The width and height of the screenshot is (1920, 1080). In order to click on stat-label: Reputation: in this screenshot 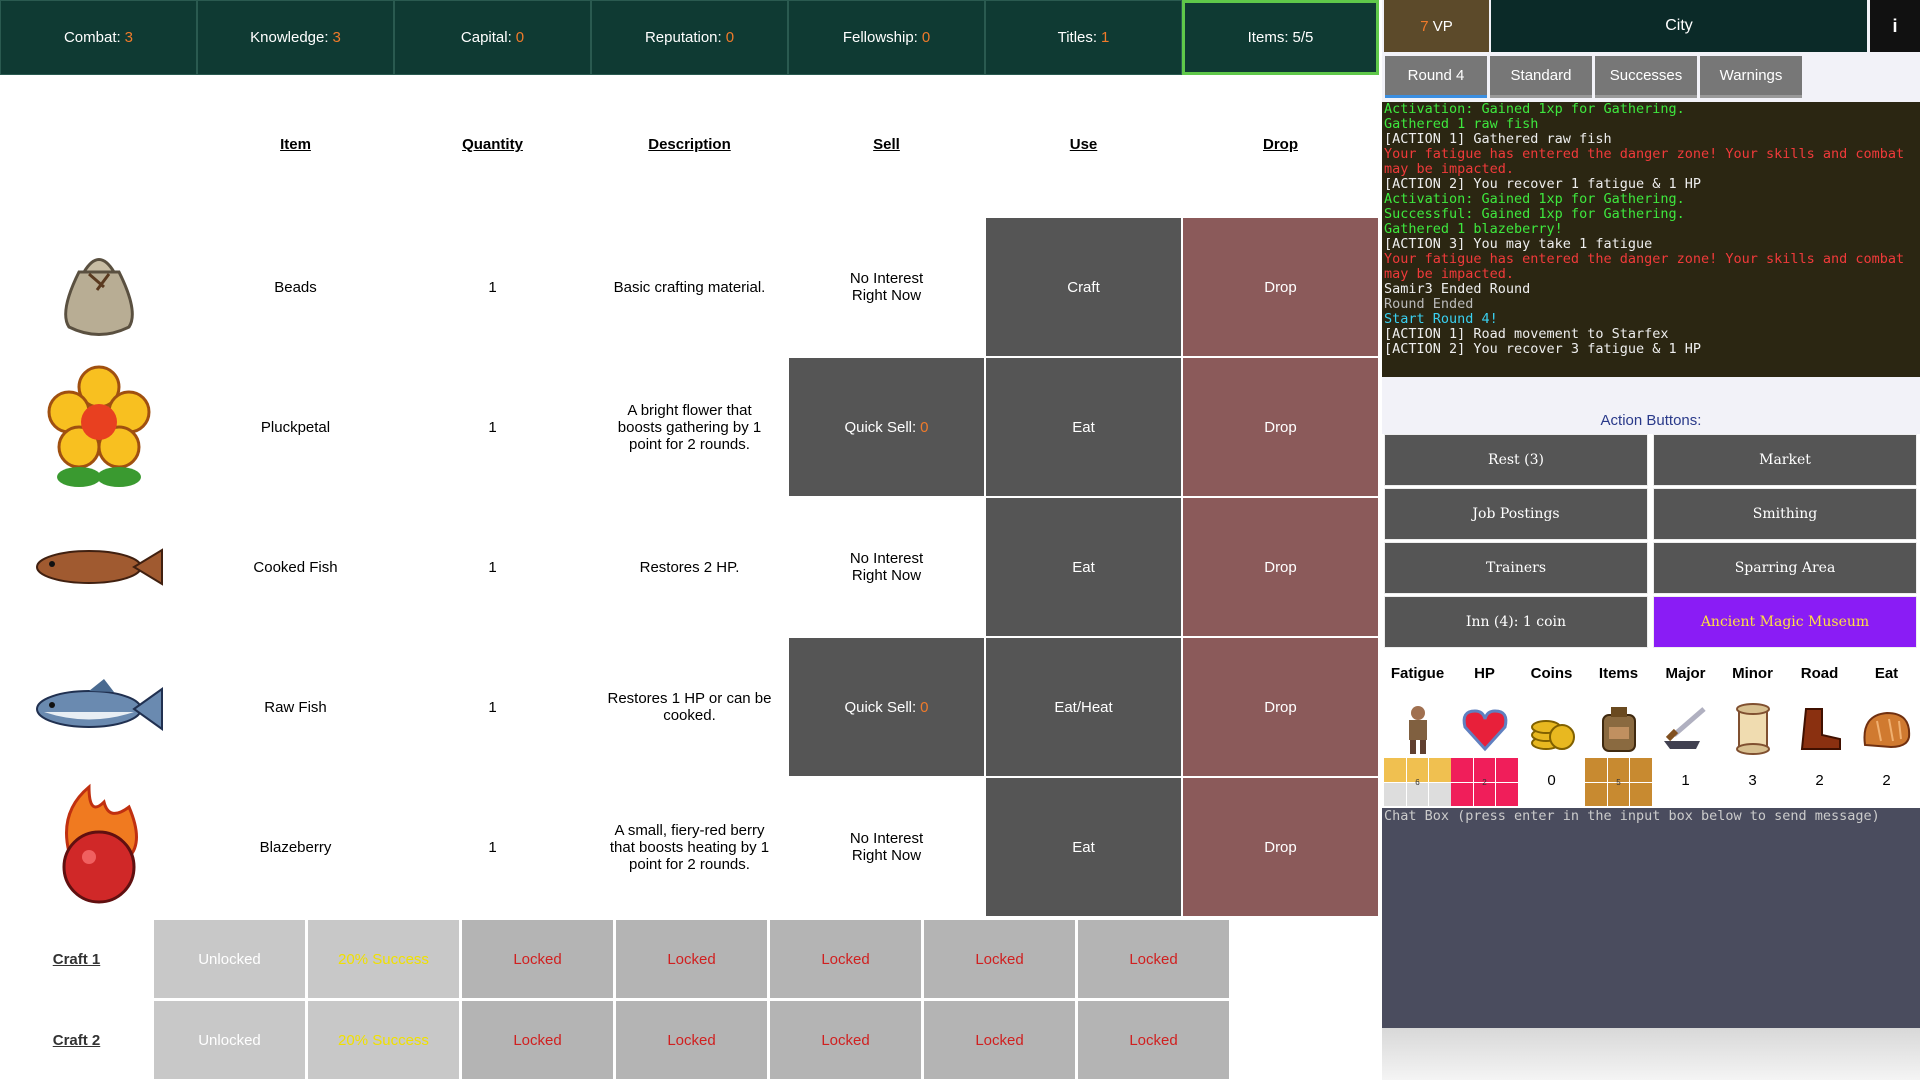, I will do `click(683, 37)`.